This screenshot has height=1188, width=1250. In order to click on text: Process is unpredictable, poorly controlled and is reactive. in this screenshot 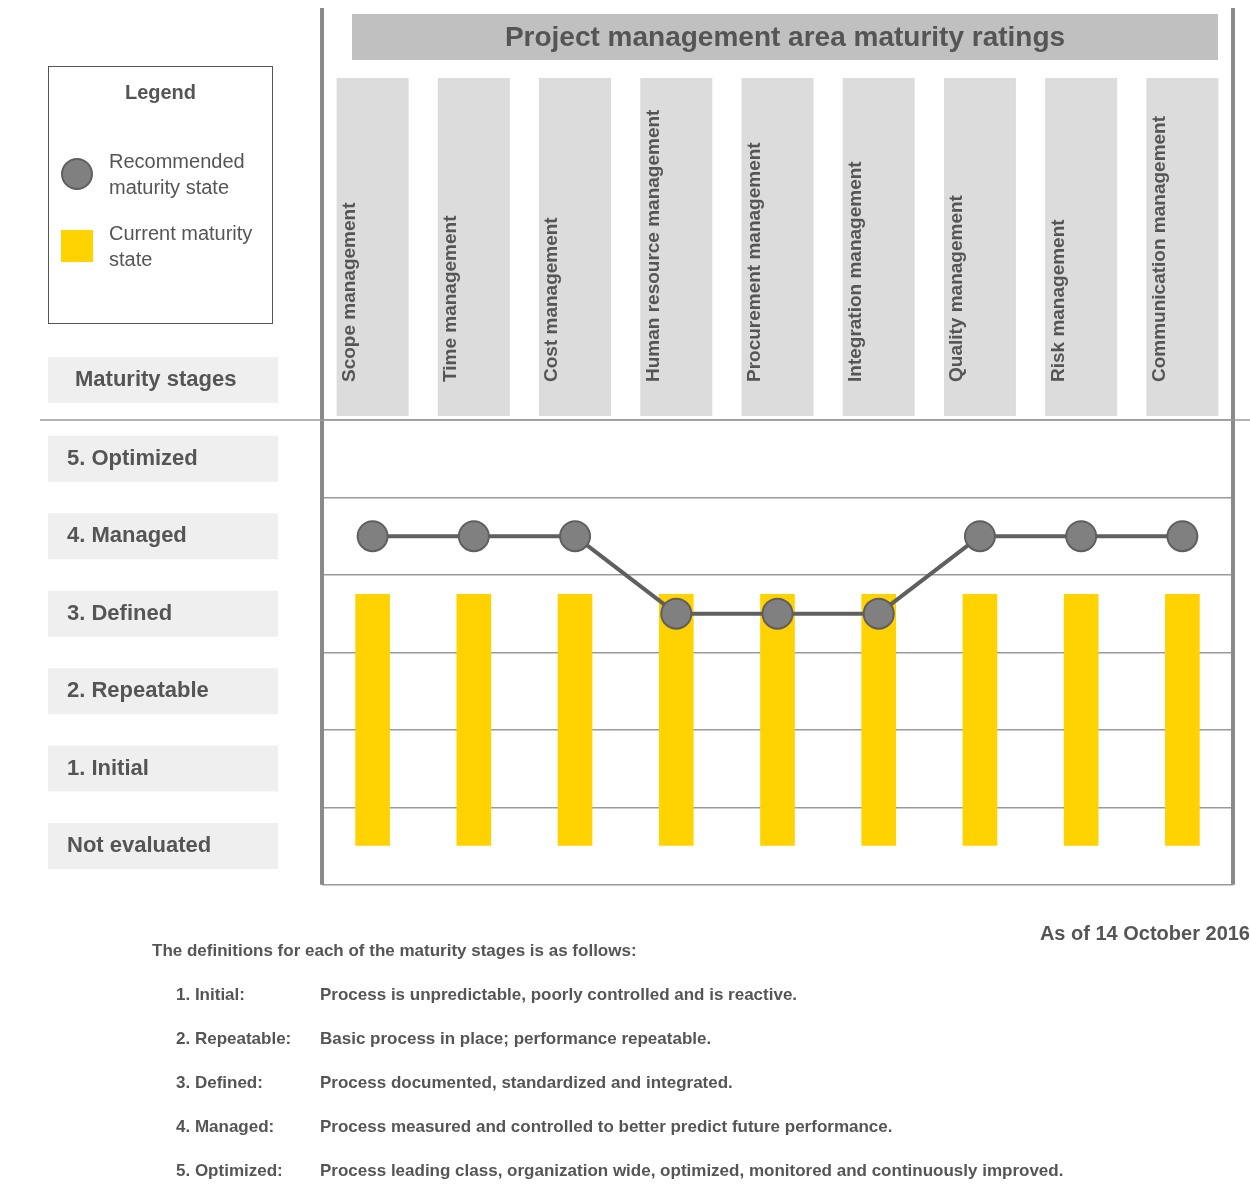, I will do `click(559, 995)`.